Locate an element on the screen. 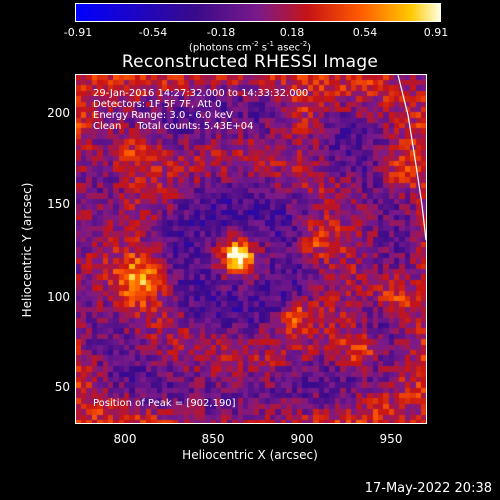  chart-title: Reconstructed RHESSI Image is located at coordinates (250, 62).